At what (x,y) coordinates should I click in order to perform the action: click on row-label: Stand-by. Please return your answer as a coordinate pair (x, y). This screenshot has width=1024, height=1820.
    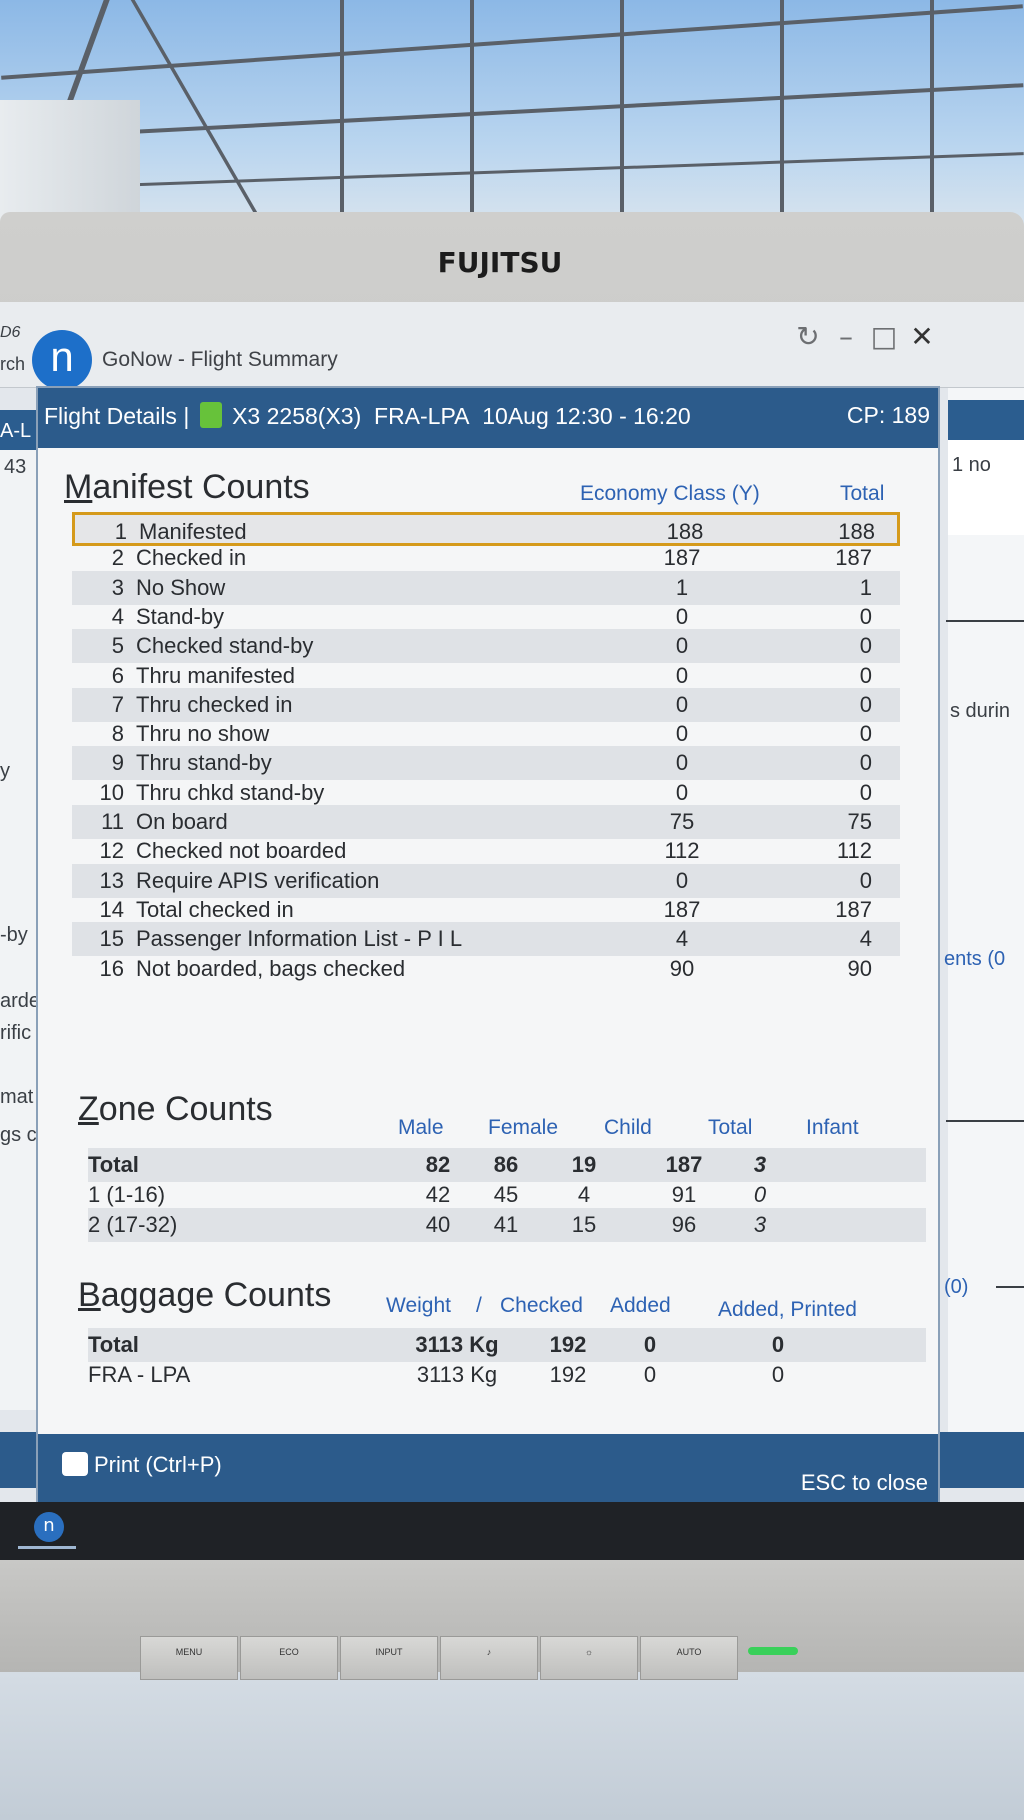
    Looking at the image, I should click on (180, 616).